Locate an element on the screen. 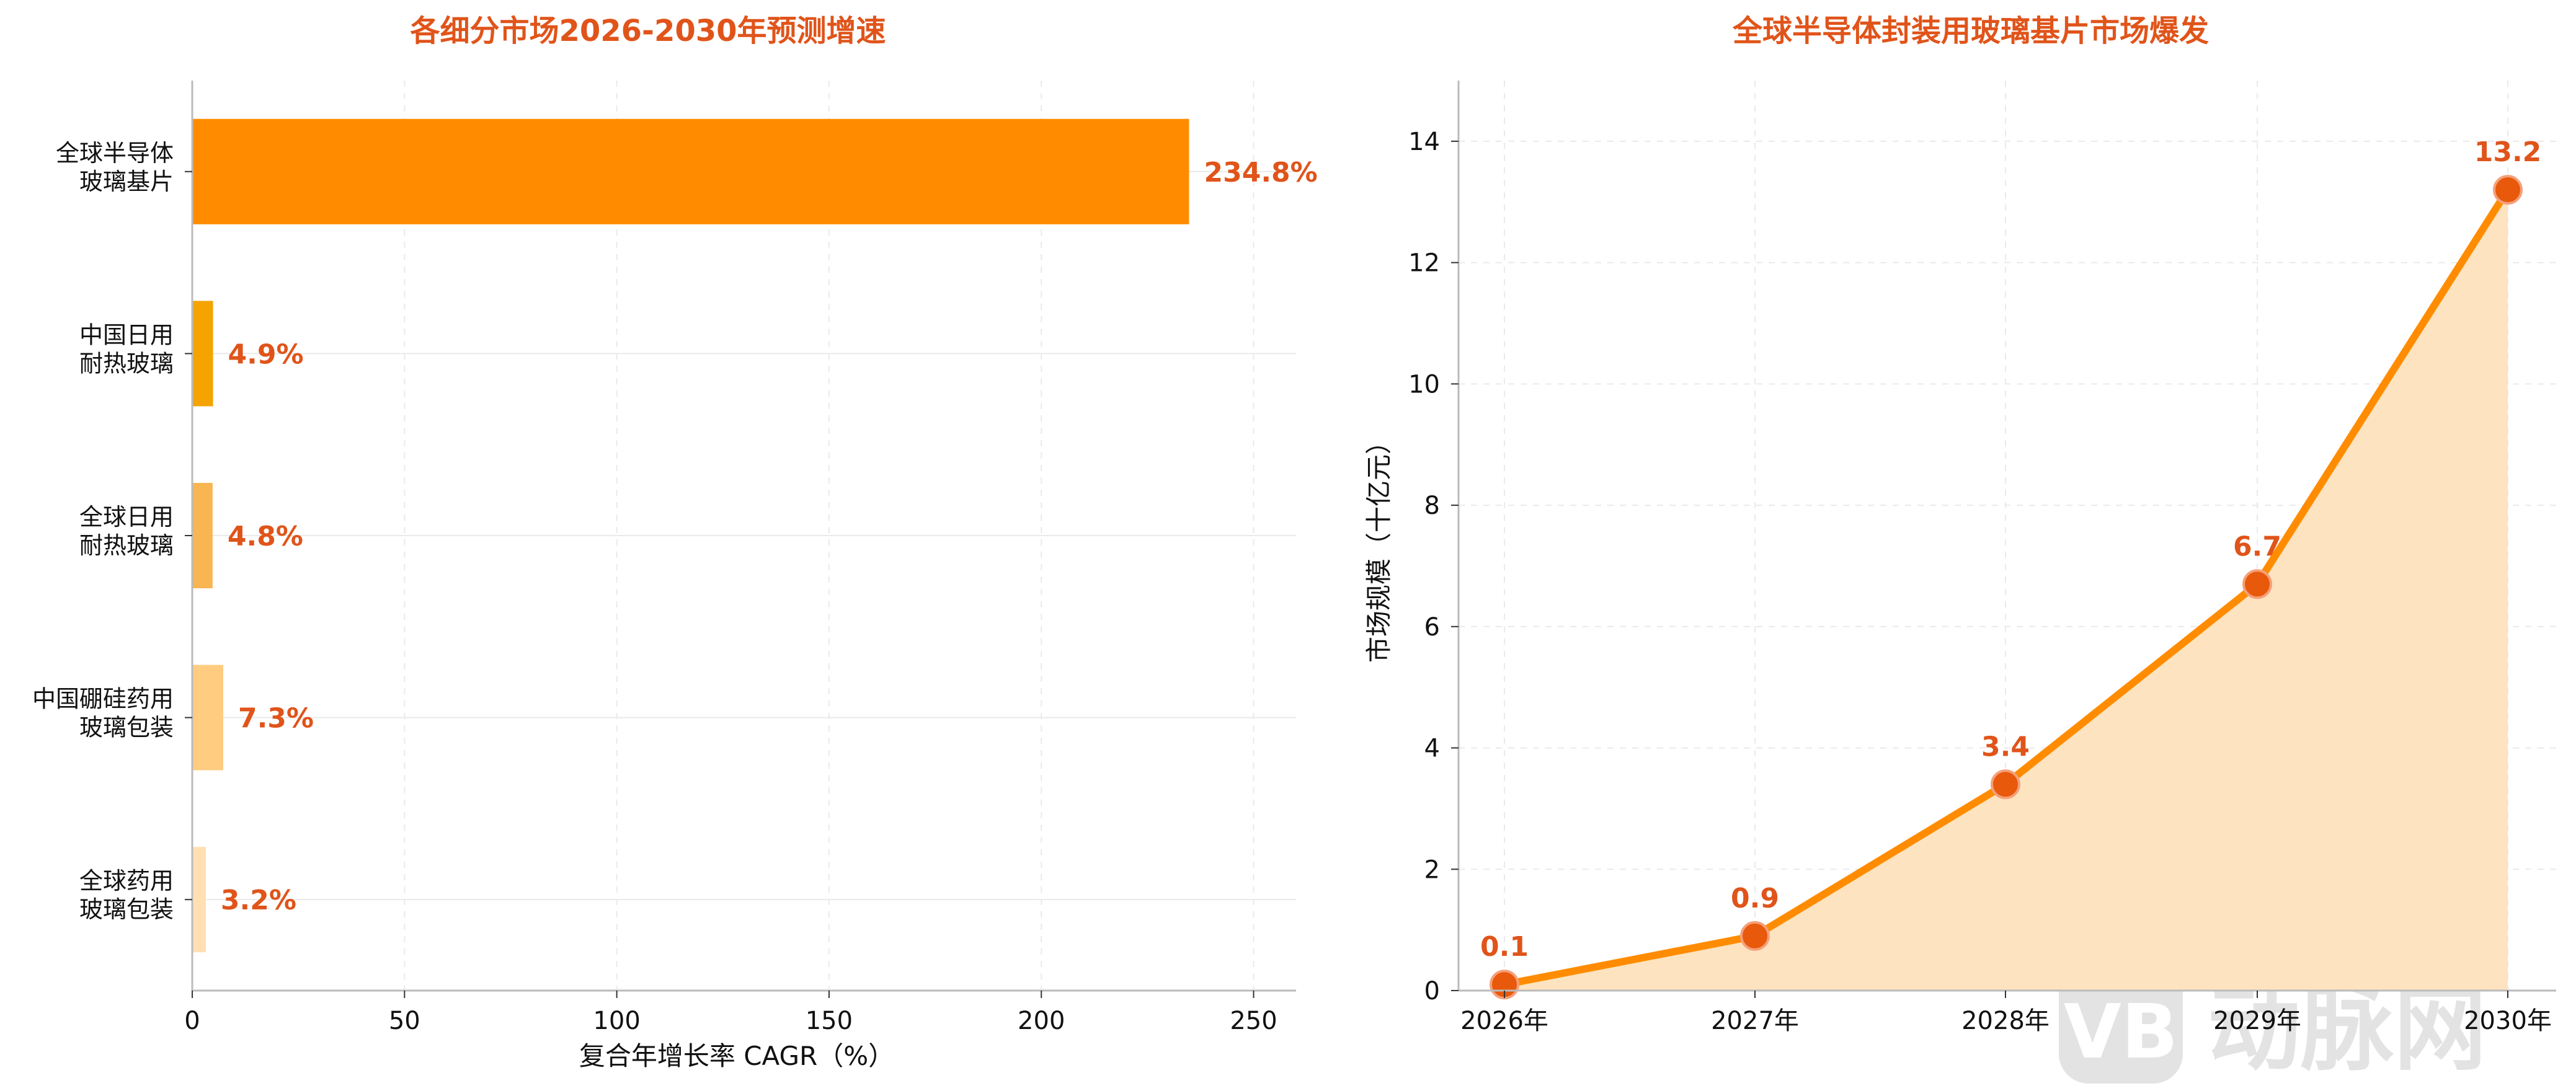 The height and width of the screenshot is (1091, 2576). left-chart-title: 各细分市场2026-2030年预测增速 is located at coordinates (648, 31).